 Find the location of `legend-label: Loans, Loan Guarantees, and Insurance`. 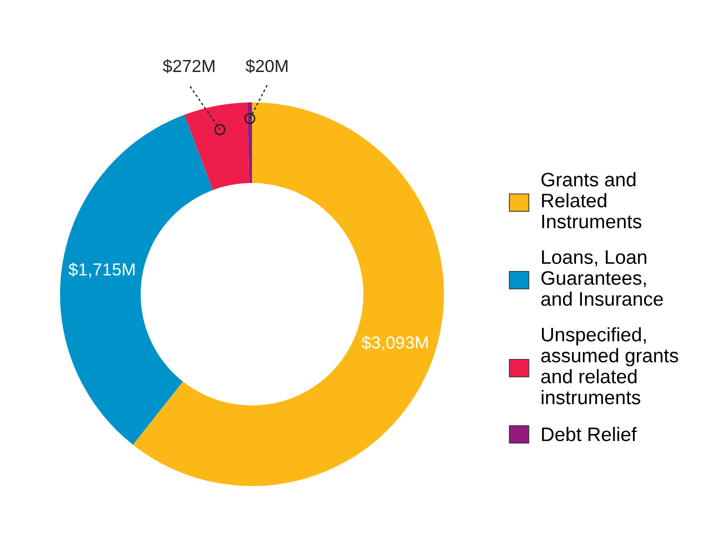

legend-label: Loans, Loan Guarantees, and Insurance is located at coordinates (602, 278).